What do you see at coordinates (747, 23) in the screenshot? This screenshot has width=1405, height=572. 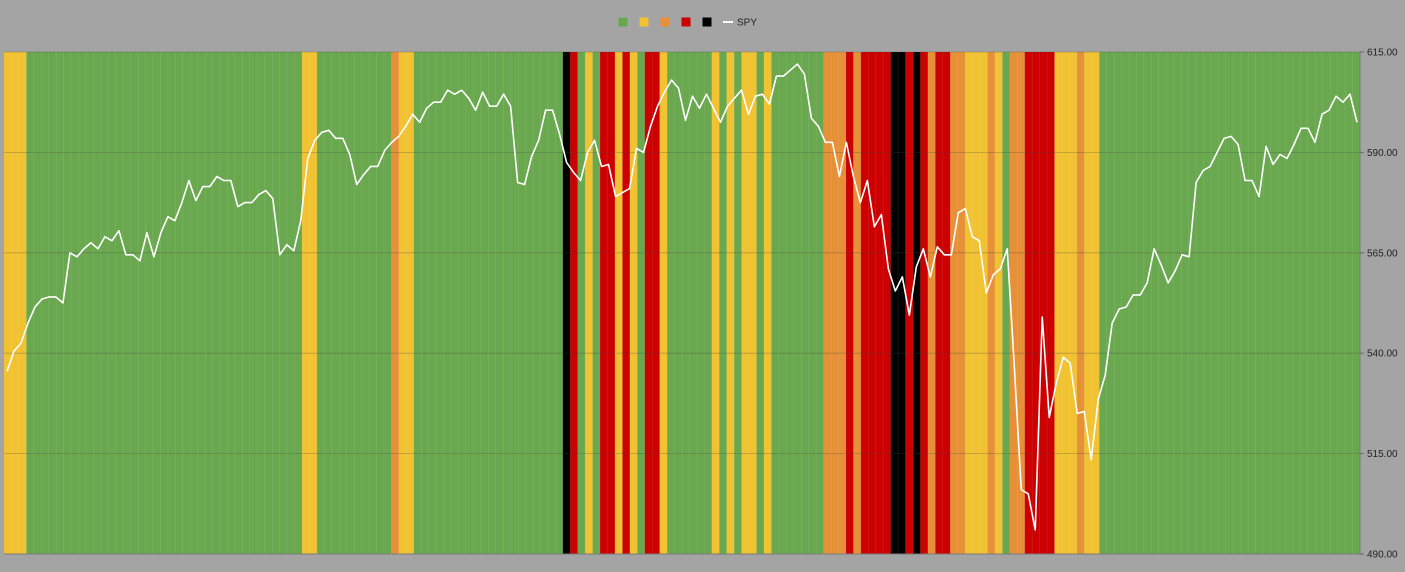 I see `legend-label: SPY` at bounding box center [747, 23].